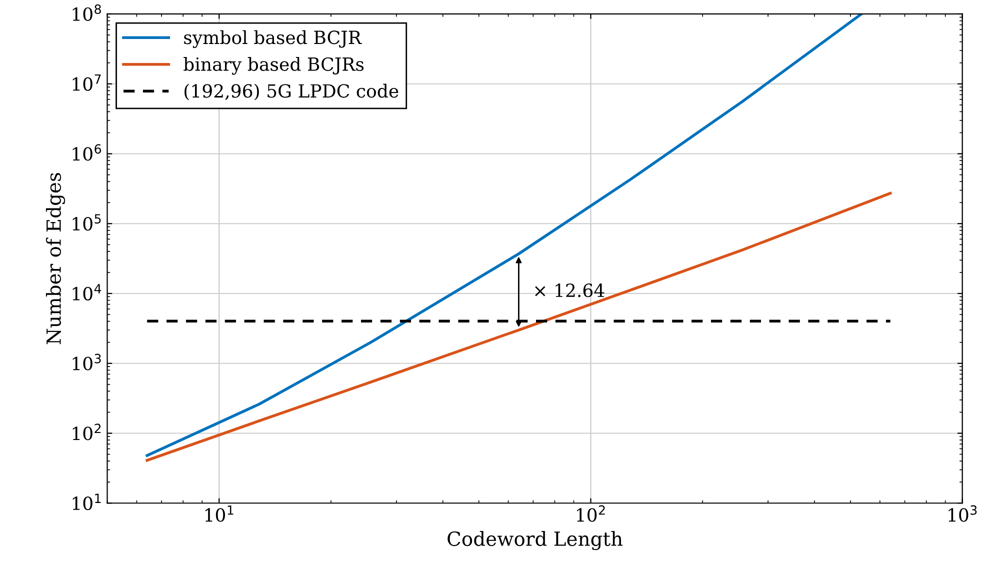 Image resolution: width=984 pixels, height=583 pixels. Describe the element at coordinates (535, 540) in the screenshot. I see `x-axis-title: Codeword Length` at that location.